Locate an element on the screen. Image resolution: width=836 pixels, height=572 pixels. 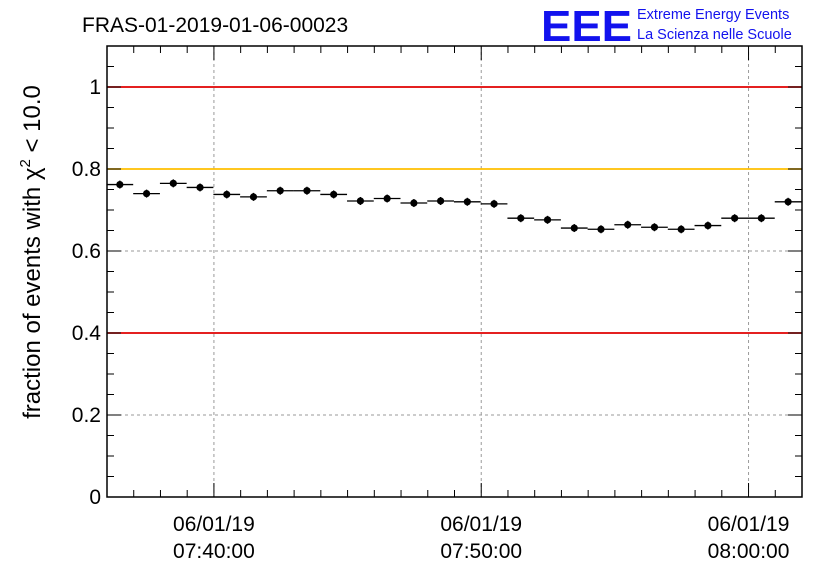
x-tick-label-time: 07:50:00 is located at coordinates (481, 551).